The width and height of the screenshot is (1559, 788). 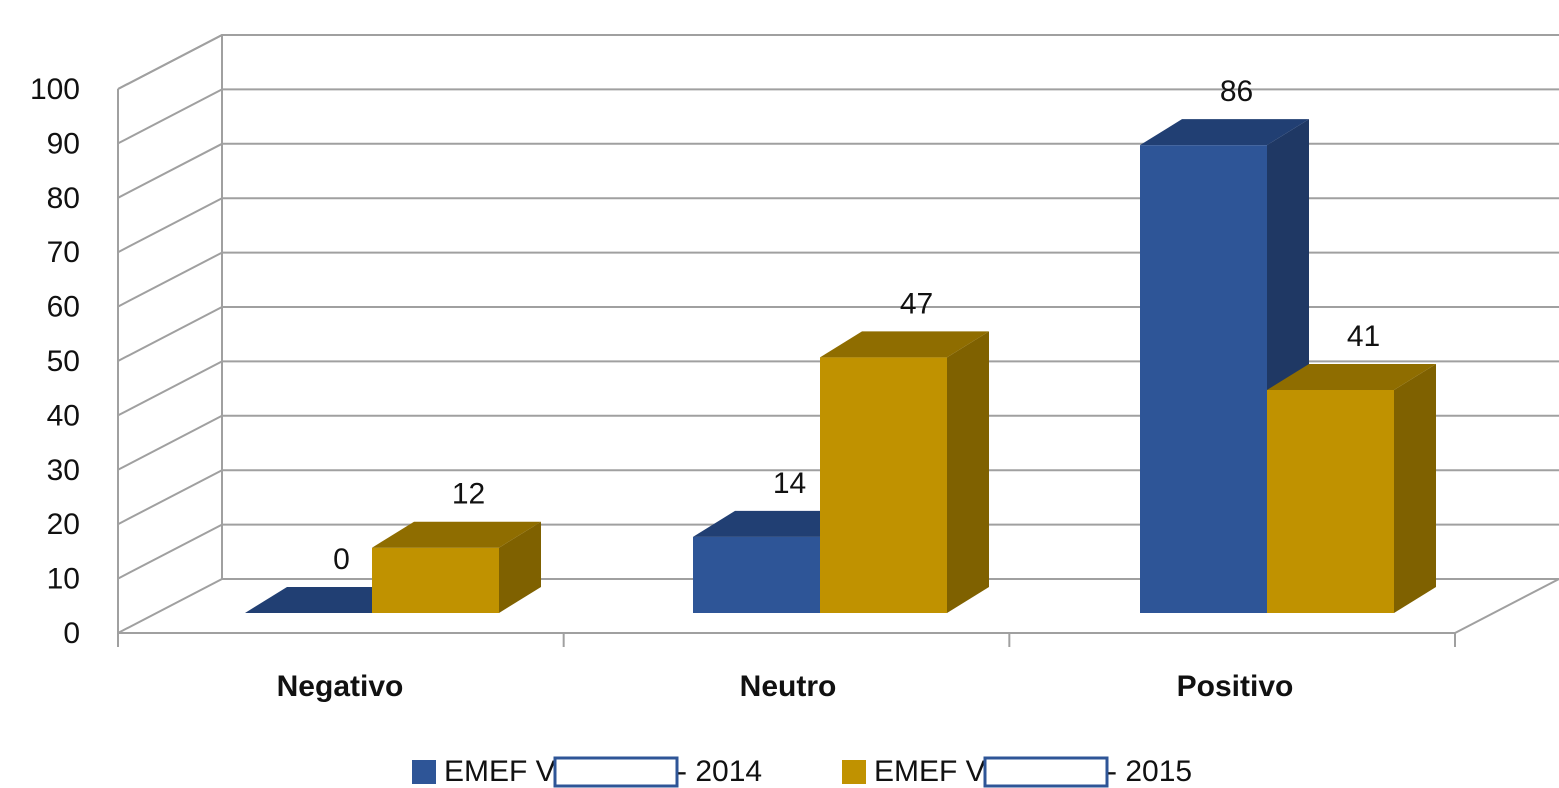 I want to click on y-tick-label: 90, so click(x=63, y=143).